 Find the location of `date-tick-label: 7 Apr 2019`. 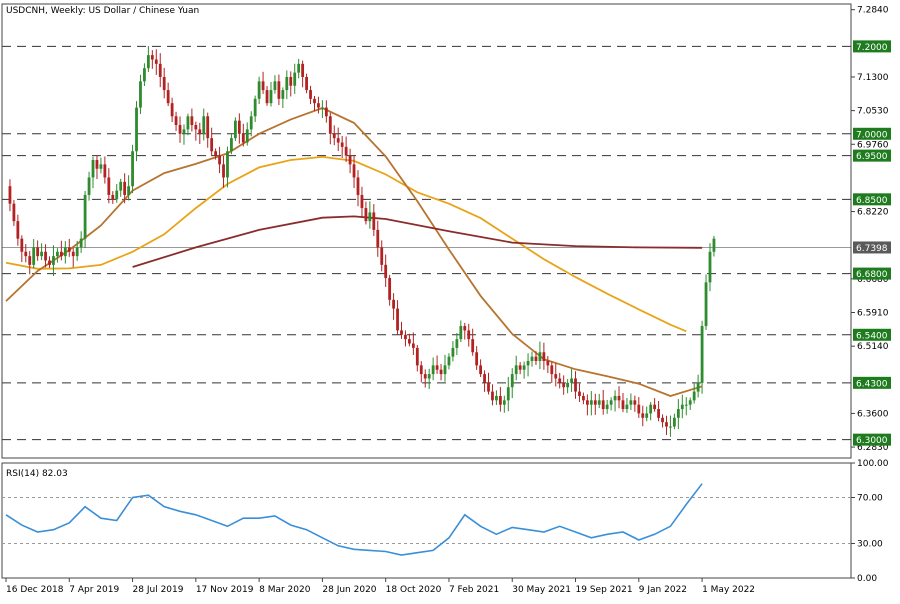

date-tick-label: 7 Apr 2019 is located at coordinates (94, 590).